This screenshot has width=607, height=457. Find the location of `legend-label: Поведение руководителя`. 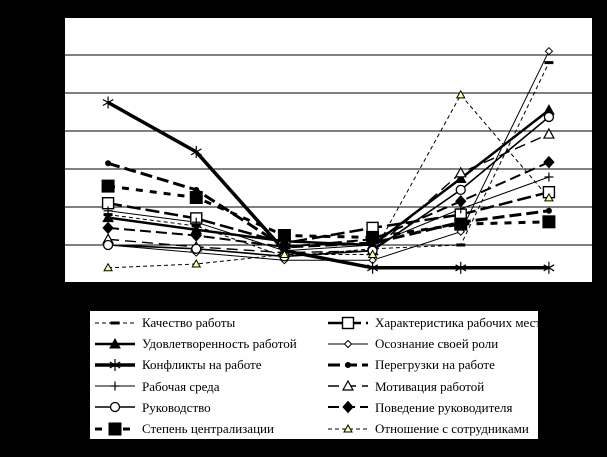

legend-label: Поведение руководителя is located at coordinates (444, 407).